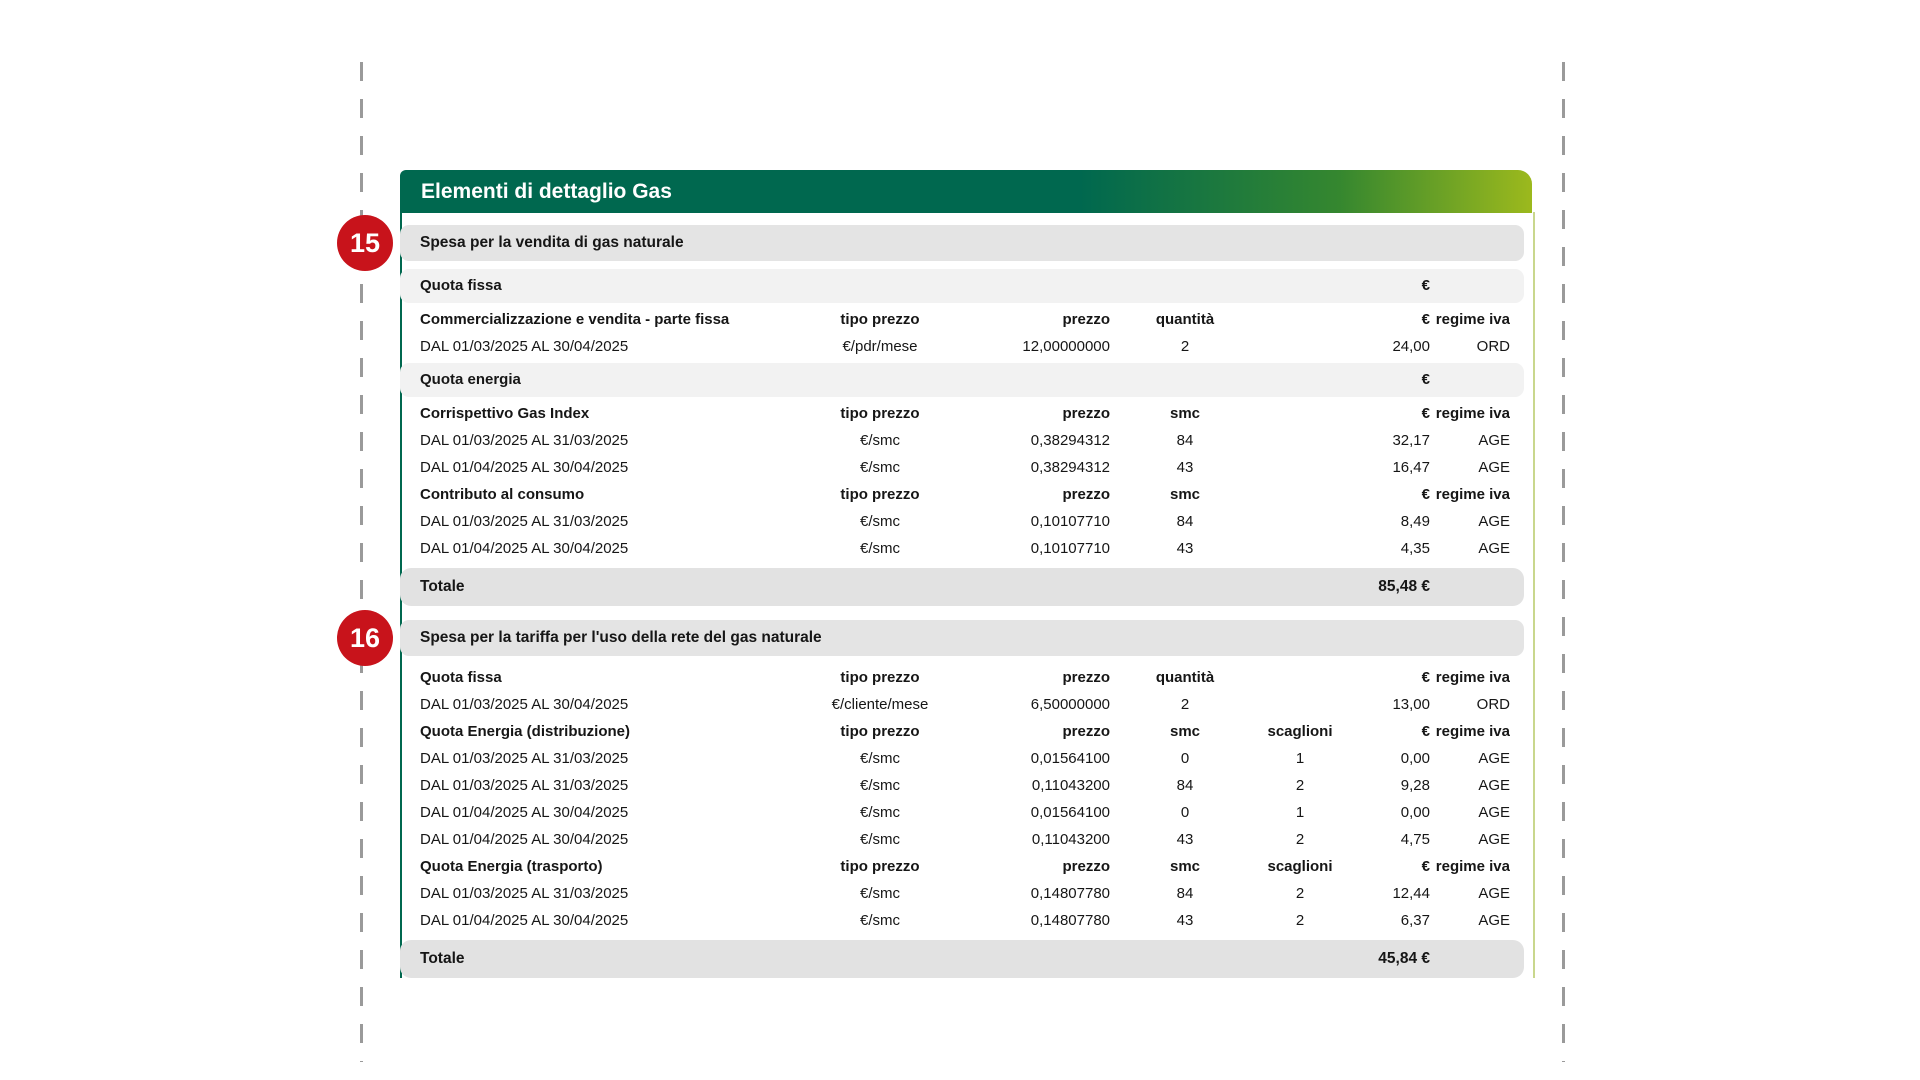  What do you see at coordinates (365, 243) in the screenshot?
I see `section-number-badge: 15` at bounding box center [365, 243].